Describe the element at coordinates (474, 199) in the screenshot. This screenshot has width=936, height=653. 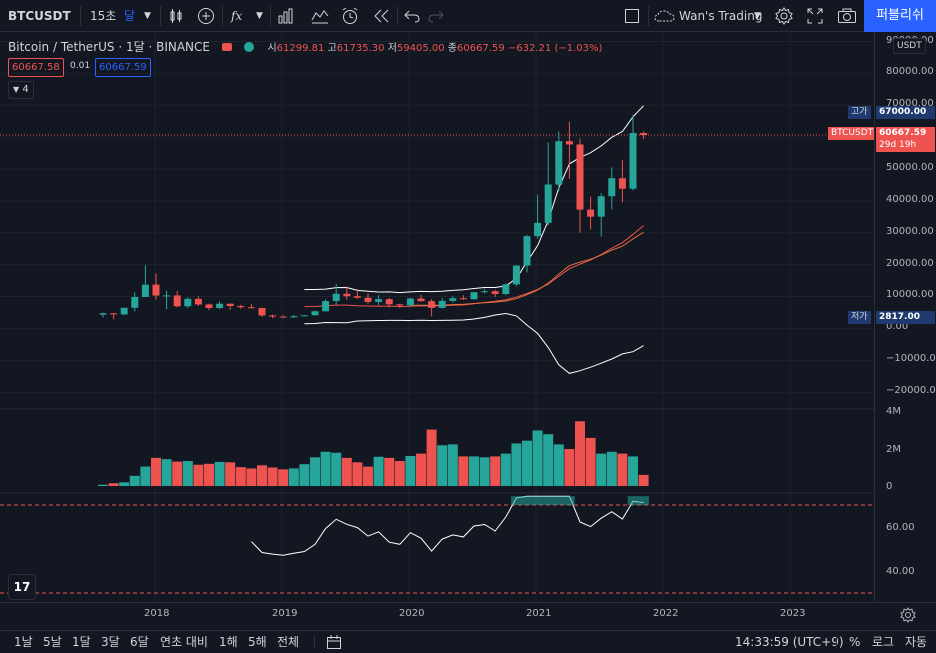
I see `bollinger-upper-line` at that location.